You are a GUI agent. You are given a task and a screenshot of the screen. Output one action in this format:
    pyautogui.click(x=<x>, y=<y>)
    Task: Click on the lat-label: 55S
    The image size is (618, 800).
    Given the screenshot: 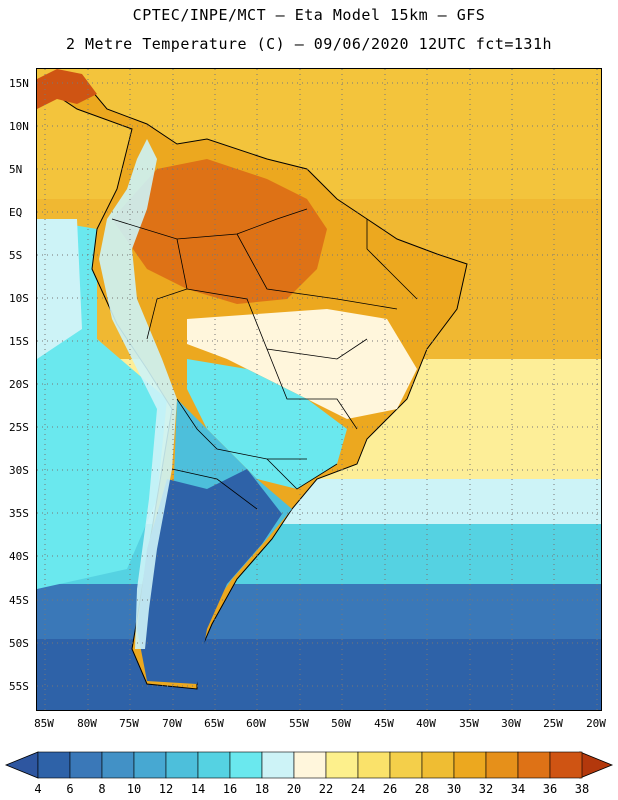 What is the action you would take?
    pyautogui.click(x=19, y=686)
    